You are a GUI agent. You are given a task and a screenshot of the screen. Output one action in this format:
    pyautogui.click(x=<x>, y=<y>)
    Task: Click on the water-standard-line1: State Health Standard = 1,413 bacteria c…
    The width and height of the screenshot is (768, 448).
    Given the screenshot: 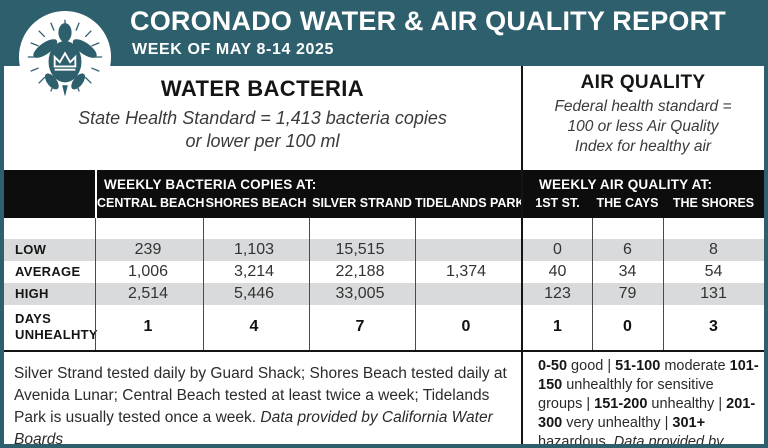 What is the action you would take?
    pyautogui.click(x=262, y=118)
    